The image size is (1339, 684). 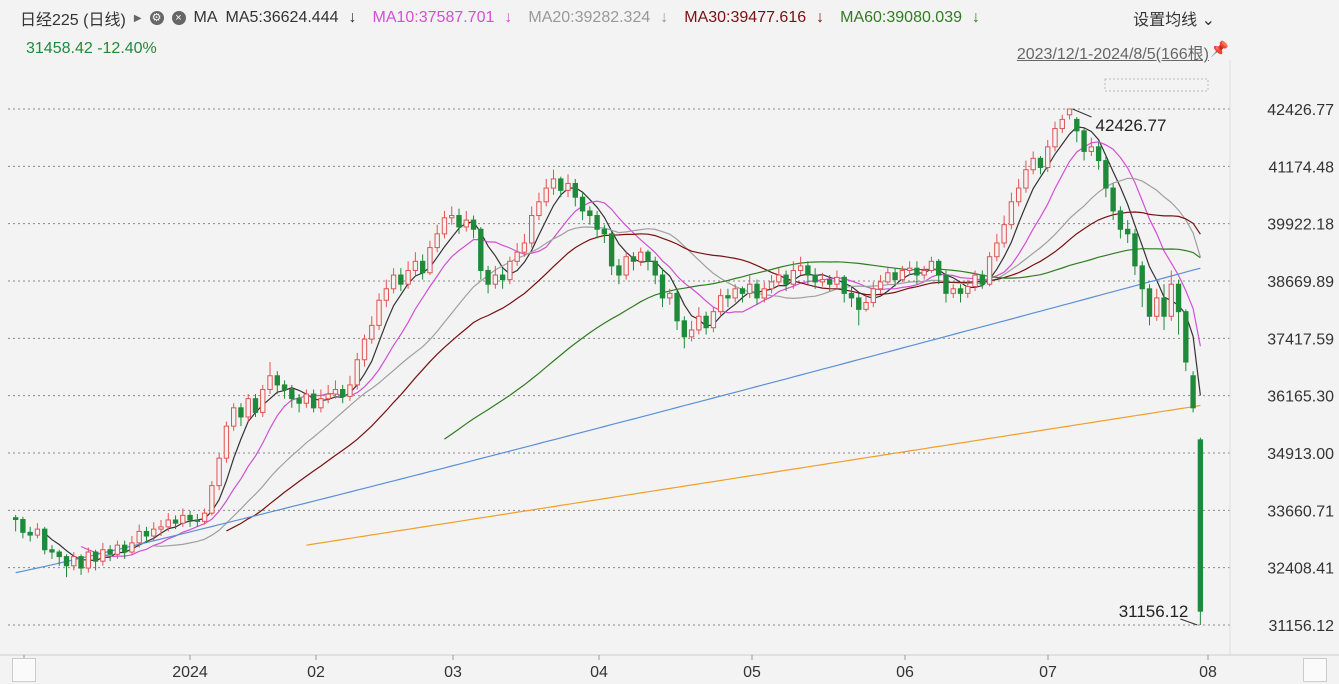 I want to click on scroll-left-button, so click(x=24, y=670).